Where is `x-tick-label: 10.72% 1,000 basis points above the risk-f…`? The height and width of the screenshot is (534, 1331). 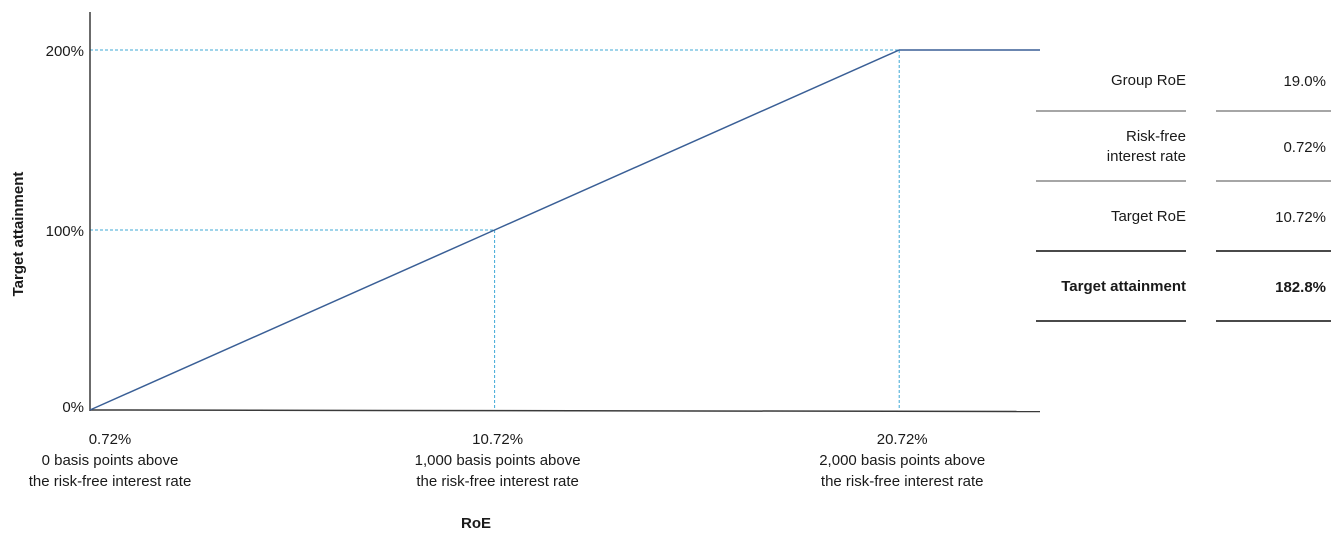 x-tick-label: 10.72% 1,000 basis points above the risk-f… is located at coordinates (498, 460).